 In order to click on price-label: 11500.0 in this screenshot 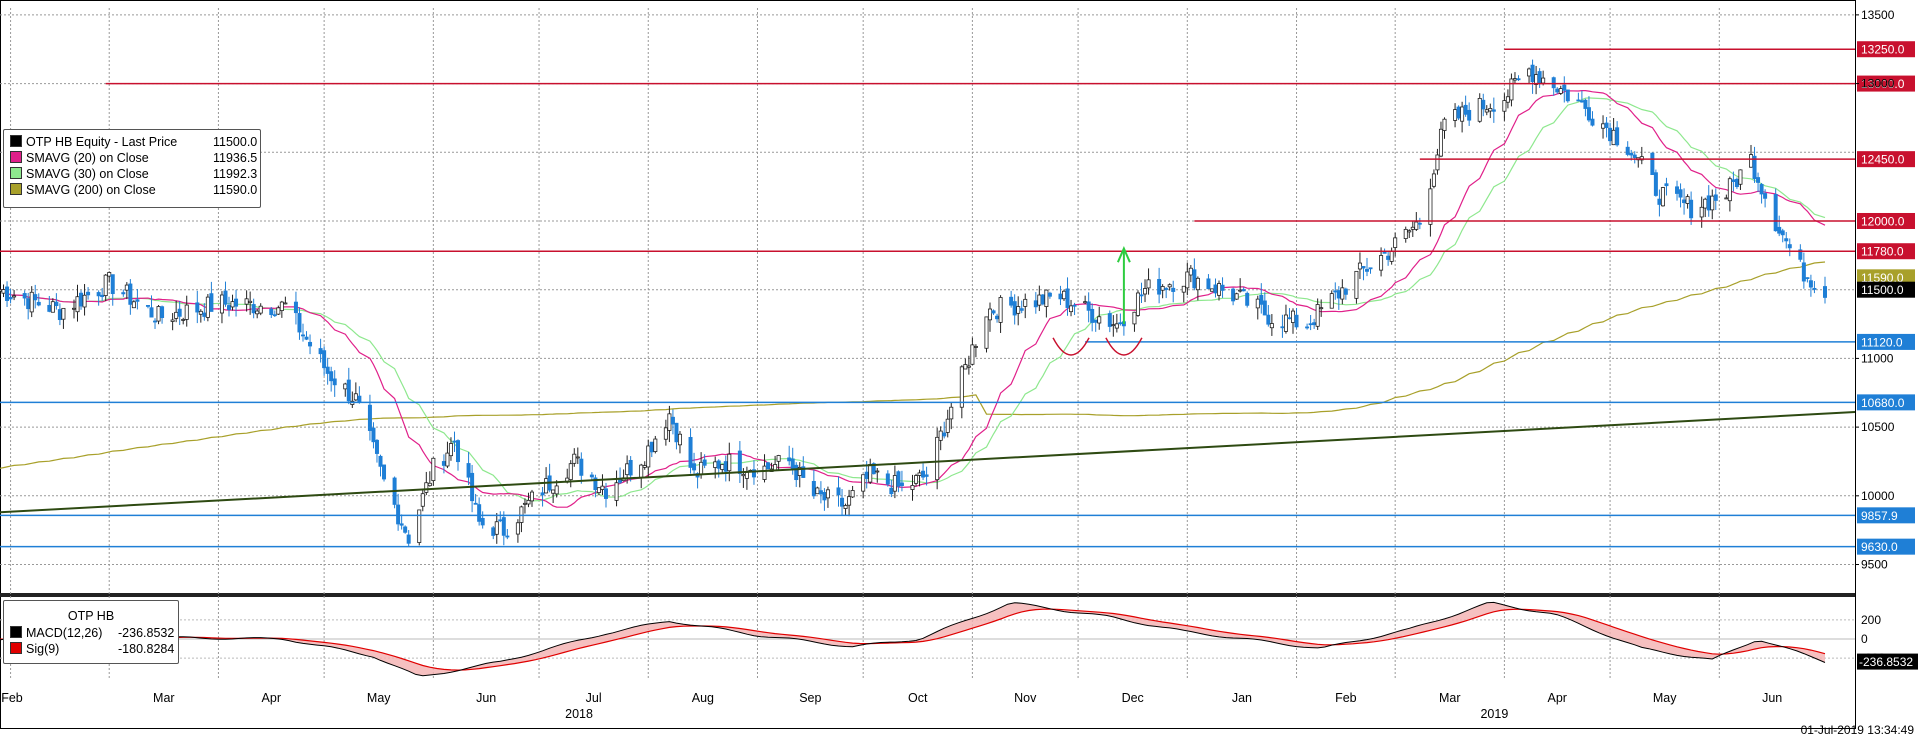, I will do `click(1882, 290)`.